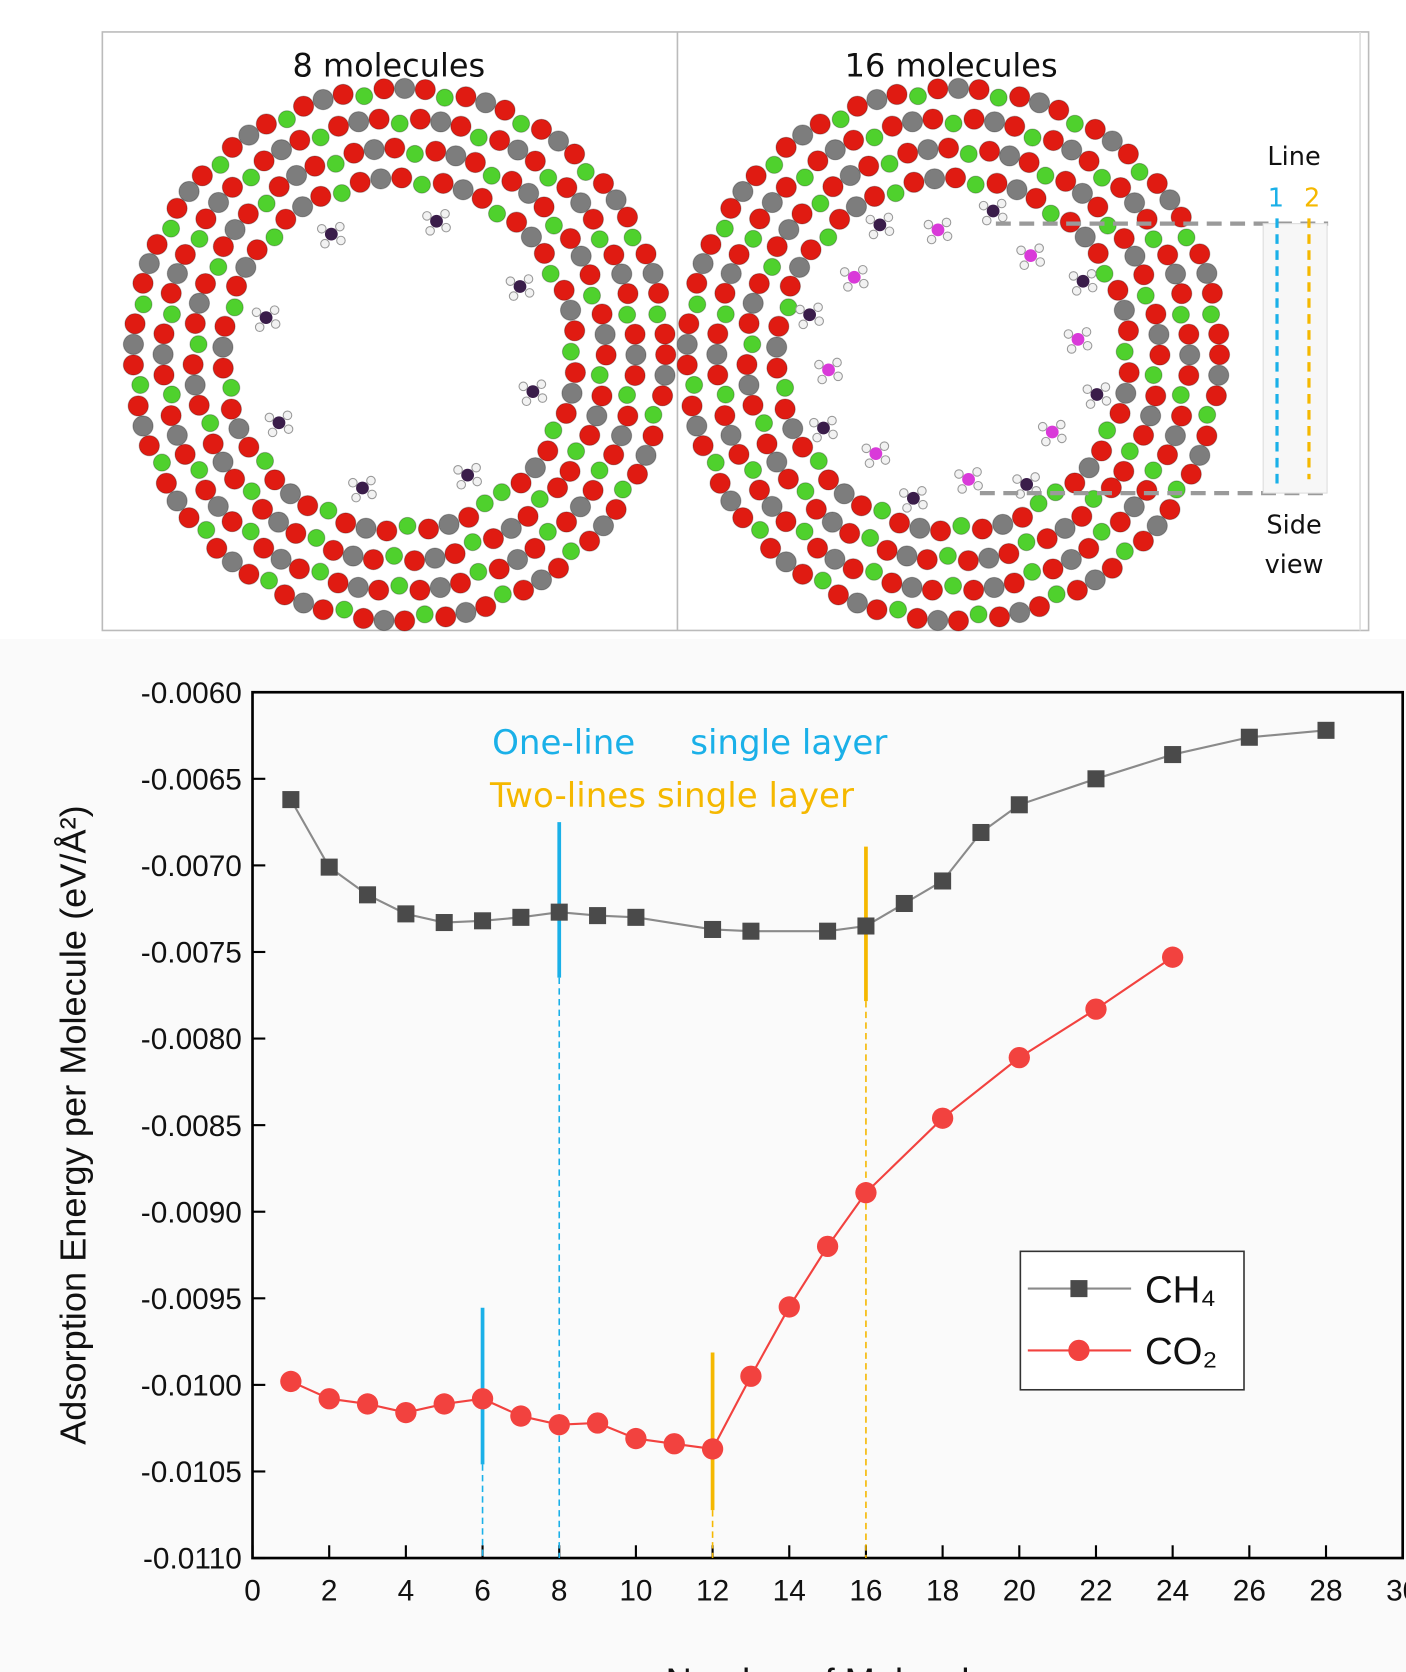 This screenshot has width=1406, height=1672. What do you see at coordinates (671, 796) in the screenshot?
I see `annotation: Two-lines single layer` at bounding box center [671, 796].